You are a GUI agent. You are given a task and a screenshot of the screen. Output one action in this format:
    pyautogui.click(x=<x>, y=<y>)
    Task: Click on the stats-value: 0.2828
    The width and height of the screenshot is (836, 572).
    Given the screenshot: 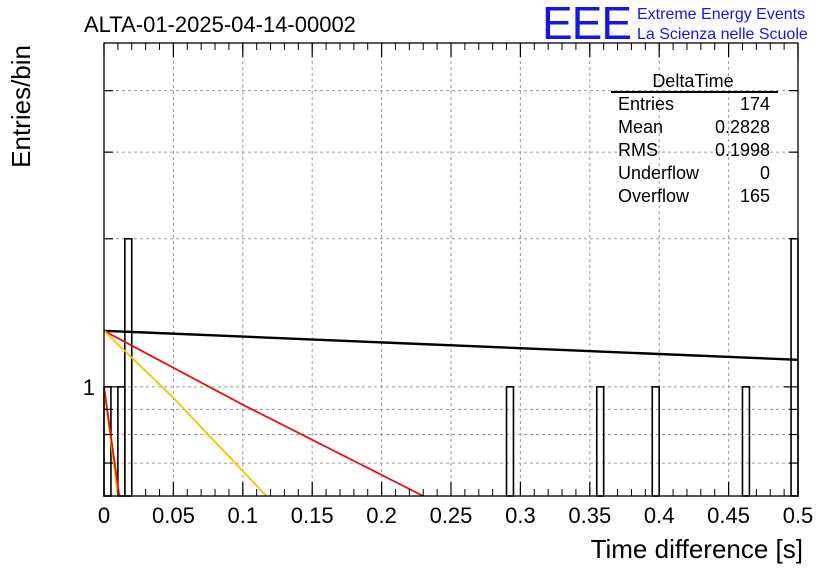 What is the action you would take?
    pyautogui.click(x=742, y=127)
    